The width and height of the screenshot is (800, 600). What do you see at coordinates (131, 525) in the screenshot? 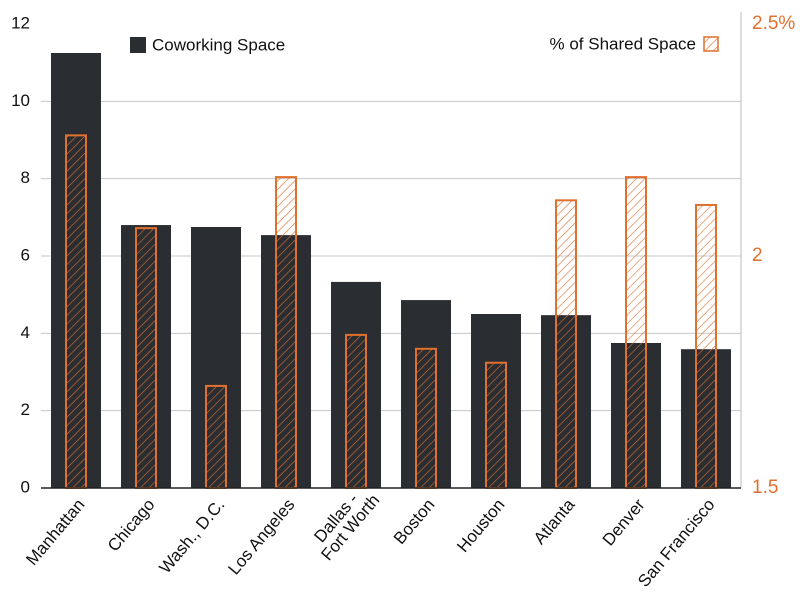
I see `x-tick-label: Chicago` at bounding box center [131, 525].